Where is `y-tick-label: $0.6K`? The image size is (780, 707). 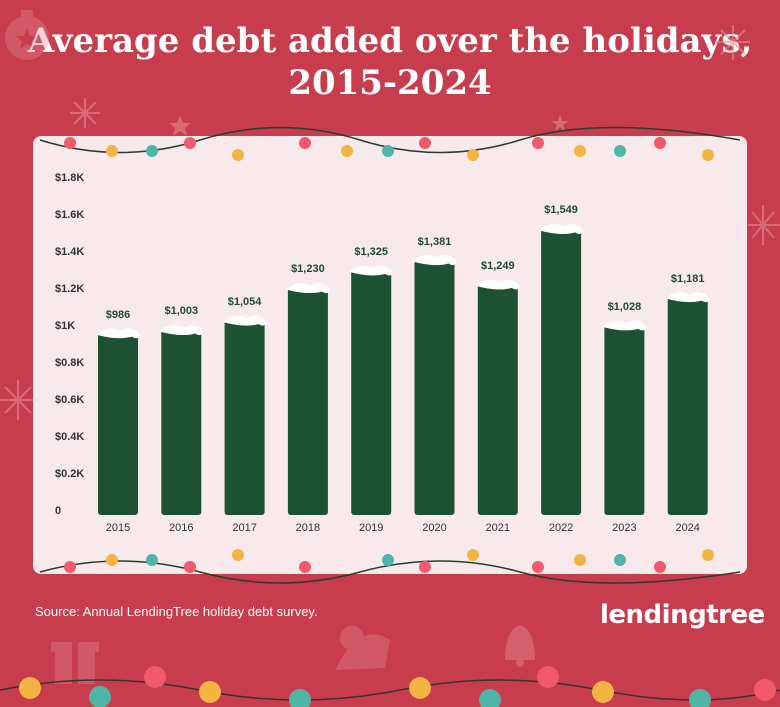 y-tick-label: $0.6K is located at coordinates (70, 400).